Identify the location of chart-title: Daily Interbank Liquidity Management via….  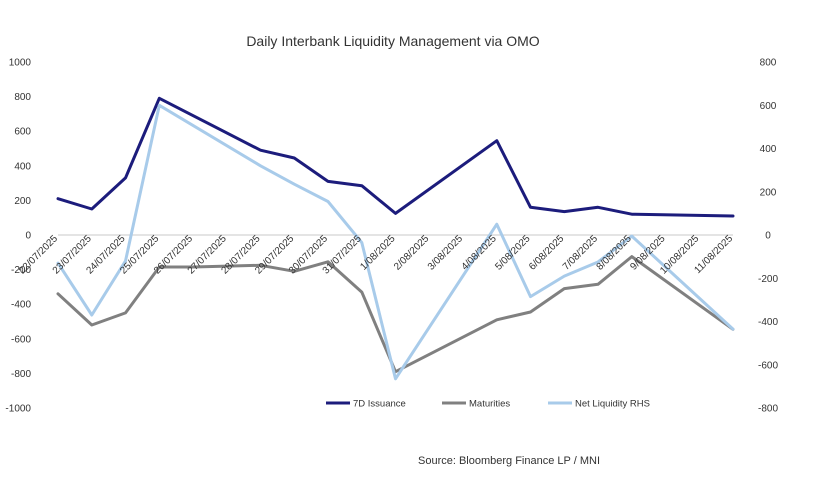
(392, 41).